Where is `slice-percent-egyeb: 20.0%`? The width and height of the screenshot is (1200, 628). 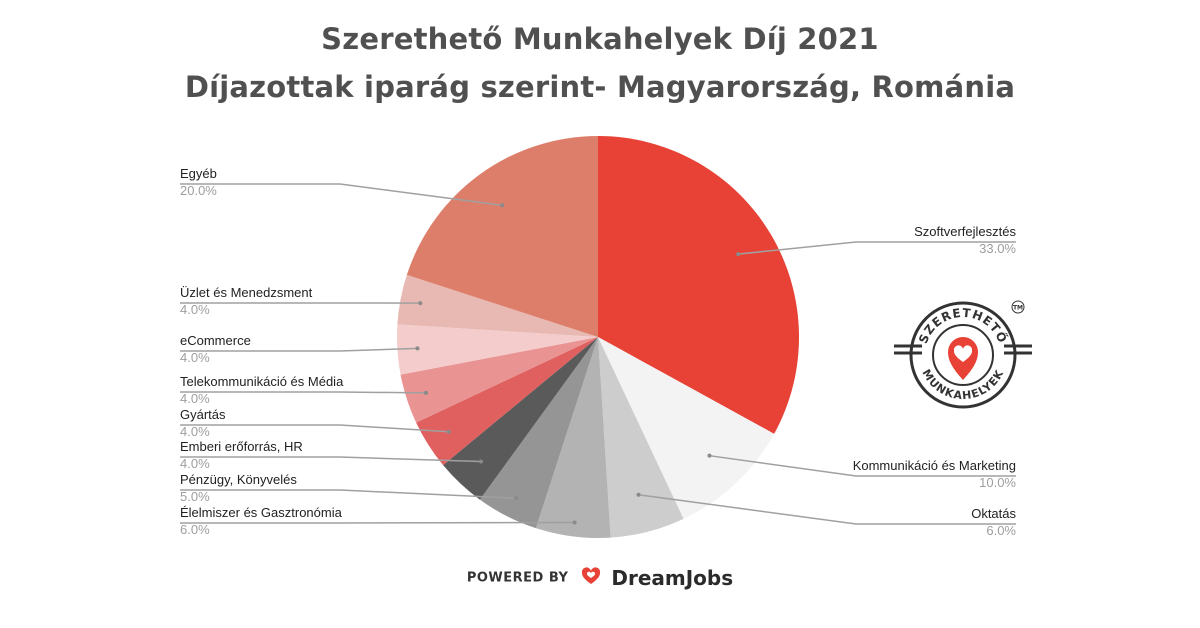 slice-percent-egyeb: 20.0% is located at coordinates (198, 190).